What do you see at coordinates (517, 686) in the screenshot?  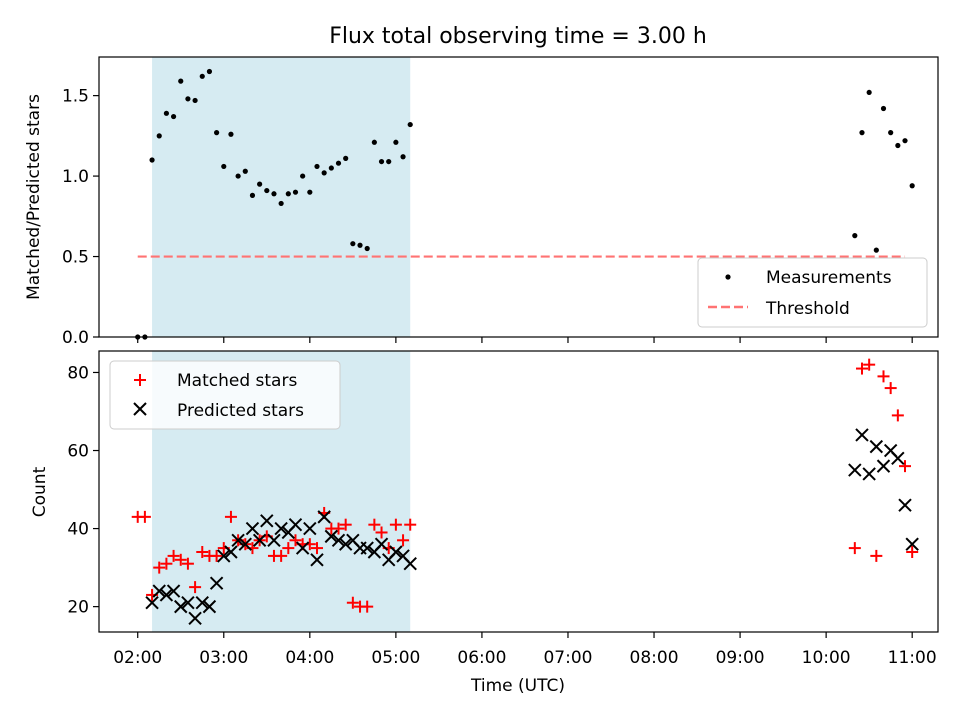 I see `x-axis-label: Time (UTC)` at bounding box center [517, 686].